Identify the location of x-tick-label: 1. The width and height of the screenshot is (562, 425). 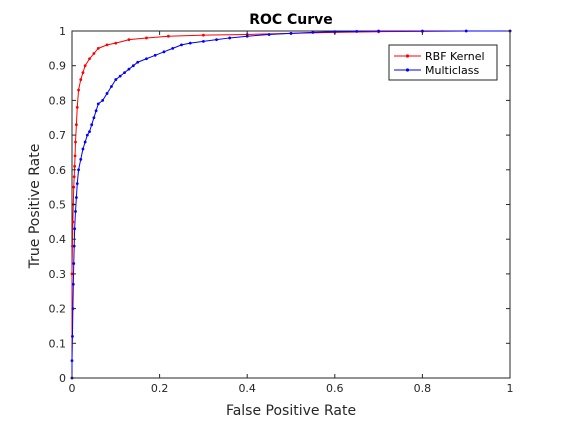
(510, 388).